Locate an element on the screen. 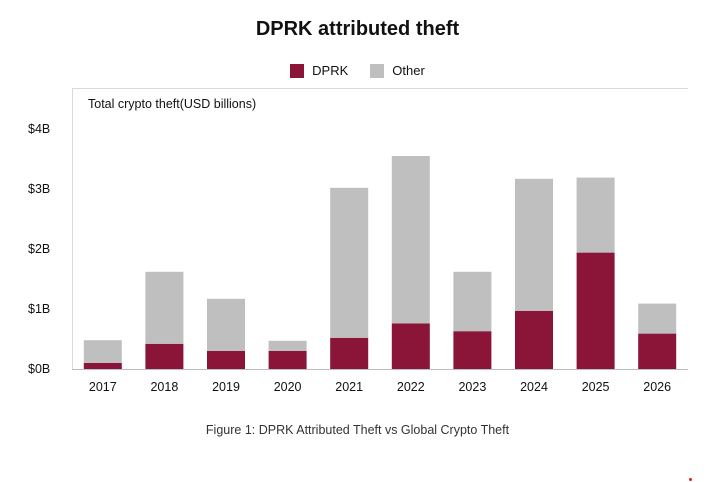 This screenshot has width=715, height=482. x-tick-label: 2021 is located at coordinates (349, 387).